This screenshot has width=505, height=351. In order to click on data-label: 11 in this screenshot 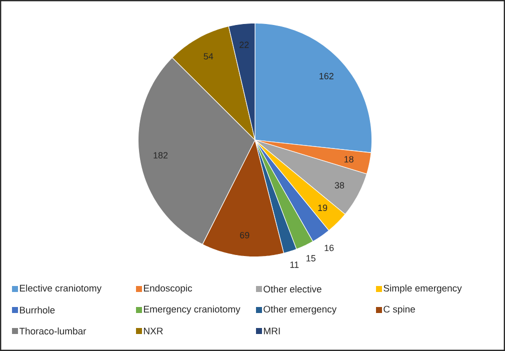, I will do `click(294, 265)`.